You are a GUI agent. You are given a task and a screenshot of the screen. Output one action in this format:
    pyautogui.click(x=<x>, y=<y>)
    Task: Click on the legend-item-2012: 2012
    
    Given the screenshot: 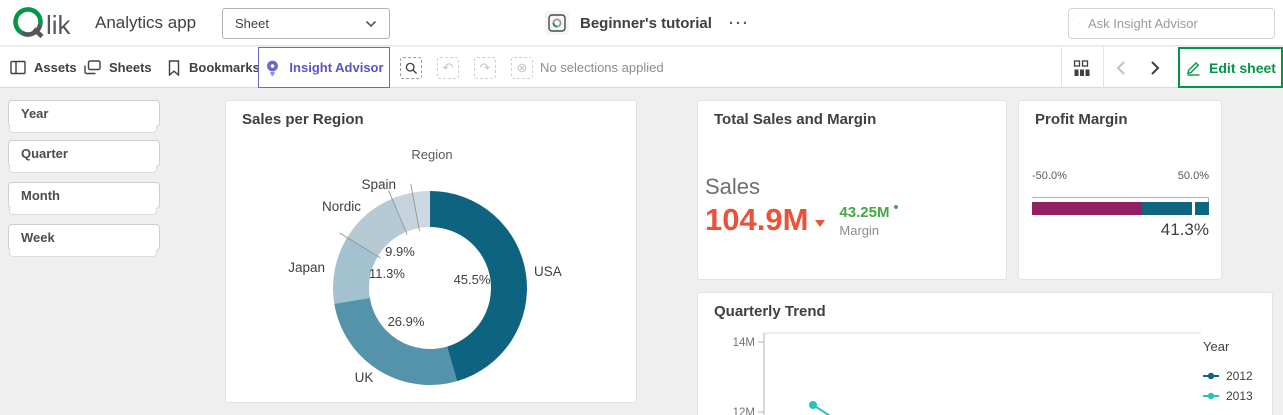 What is the action you would take?
    pyautogui.click(x=1228, y=376)
    